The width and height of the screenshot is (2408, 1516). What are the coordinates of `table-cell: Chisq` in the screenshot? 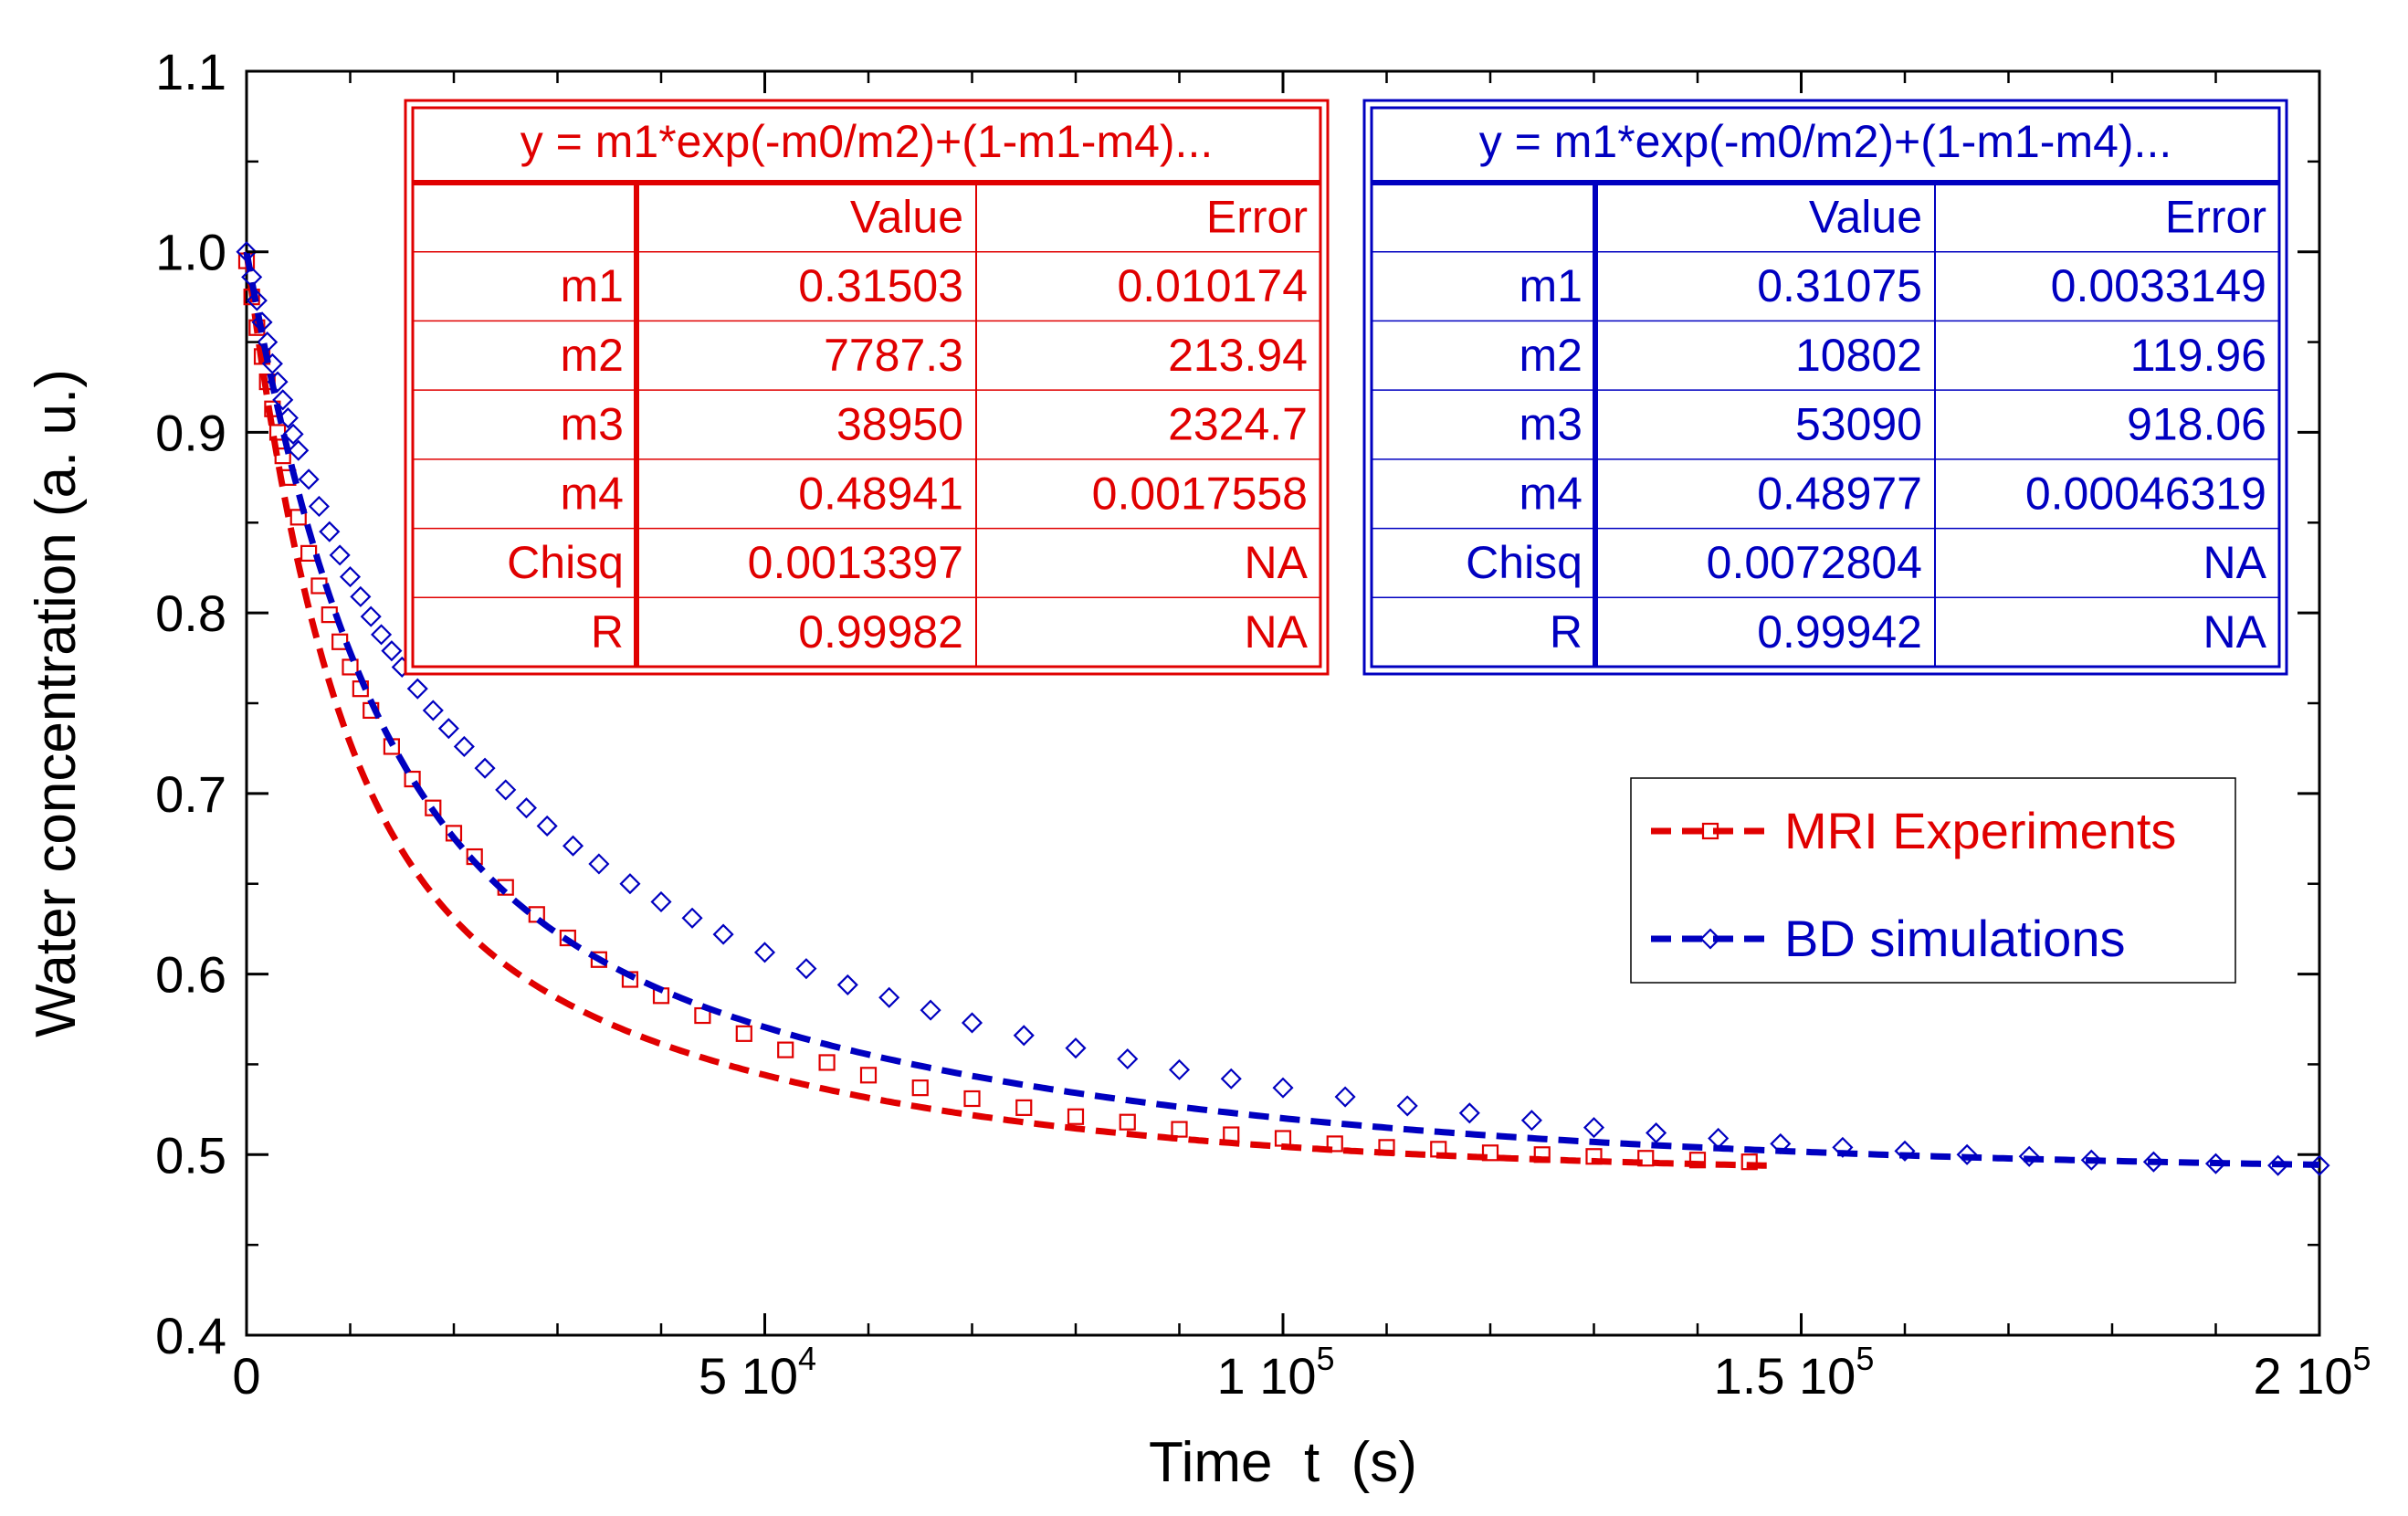 It's located at (1524, 562).